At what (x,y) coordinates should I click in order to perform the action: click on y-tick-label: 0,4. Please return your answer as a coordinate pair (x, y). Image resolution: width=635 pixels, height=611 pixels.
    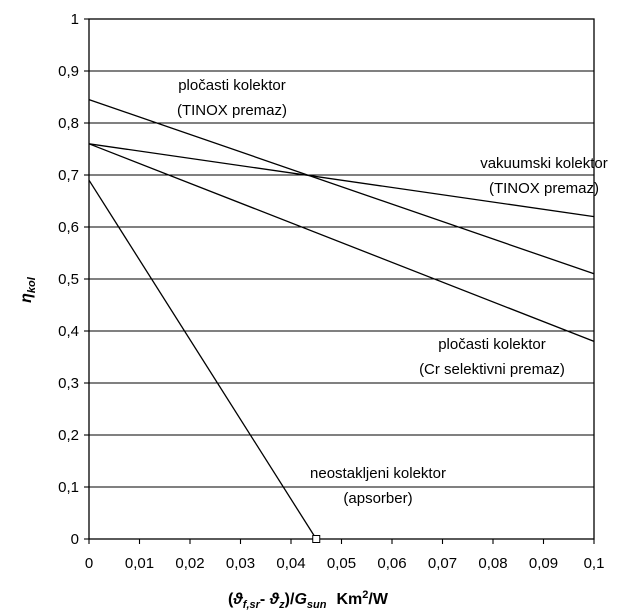
    Looking at the image, I should click on (68, 331).